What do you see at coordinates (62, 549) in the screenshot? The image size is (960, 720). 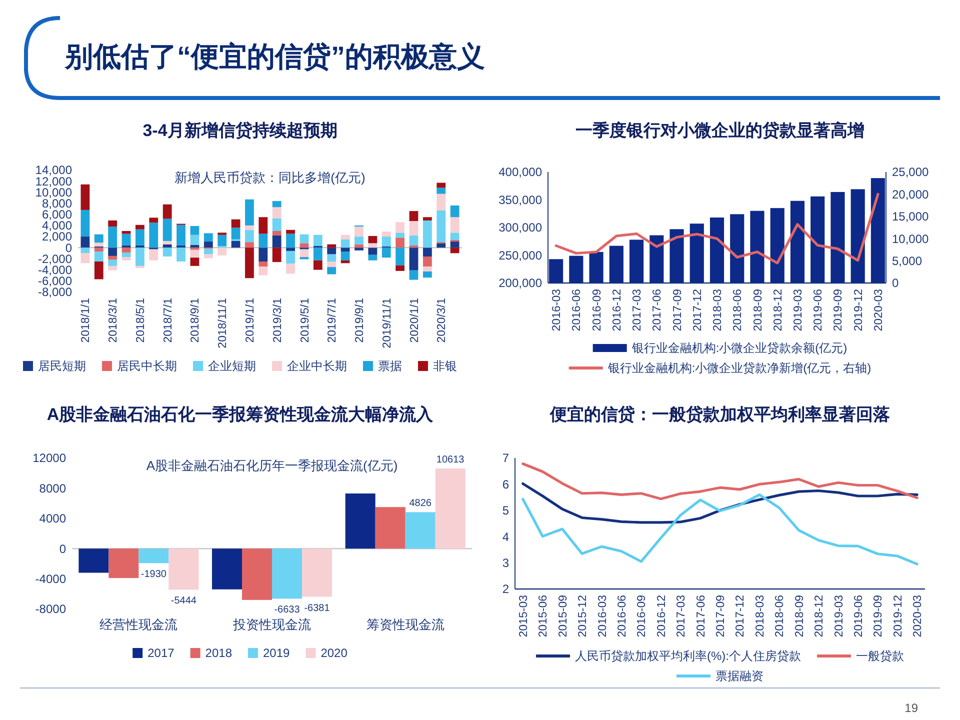 I see `y-tick-label: 0` at bounding box center [62, 549].